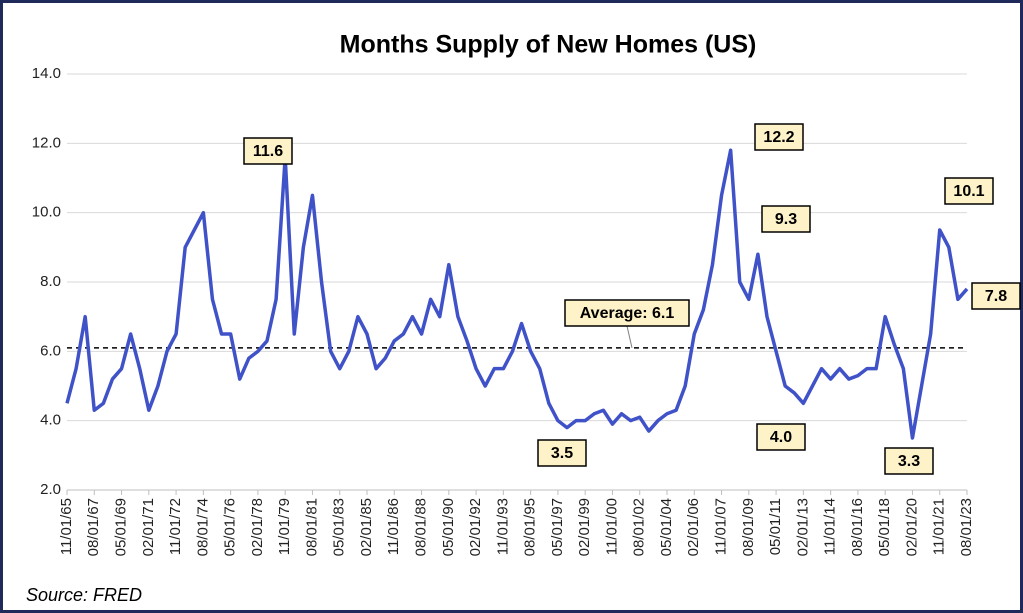 The image size is (1023, 613). What do you see at coordinates (66, 526) in the screenshot?
I see `x-tick-label: 11/01/65` at bounding box center [66, 526].